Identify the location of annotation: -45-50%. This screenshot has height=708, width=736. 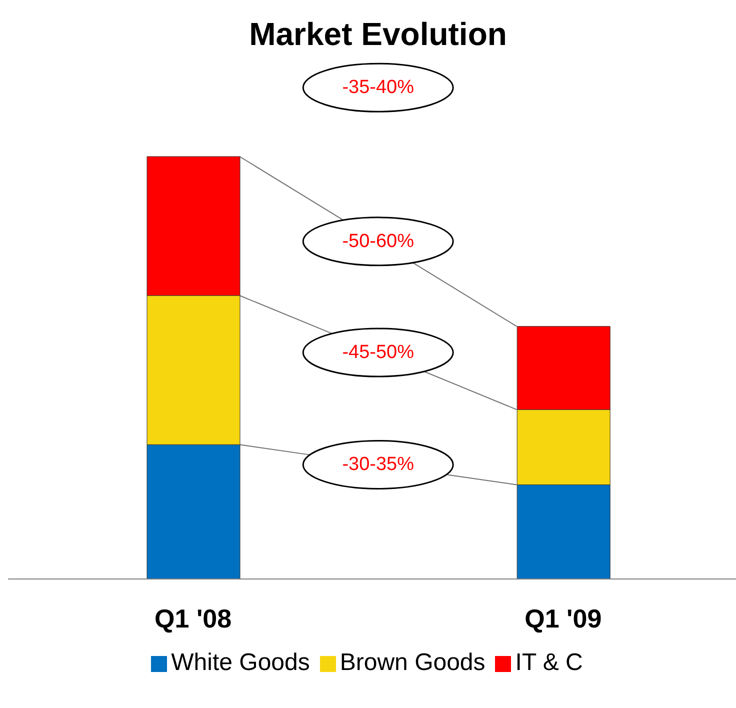
(378, 353).